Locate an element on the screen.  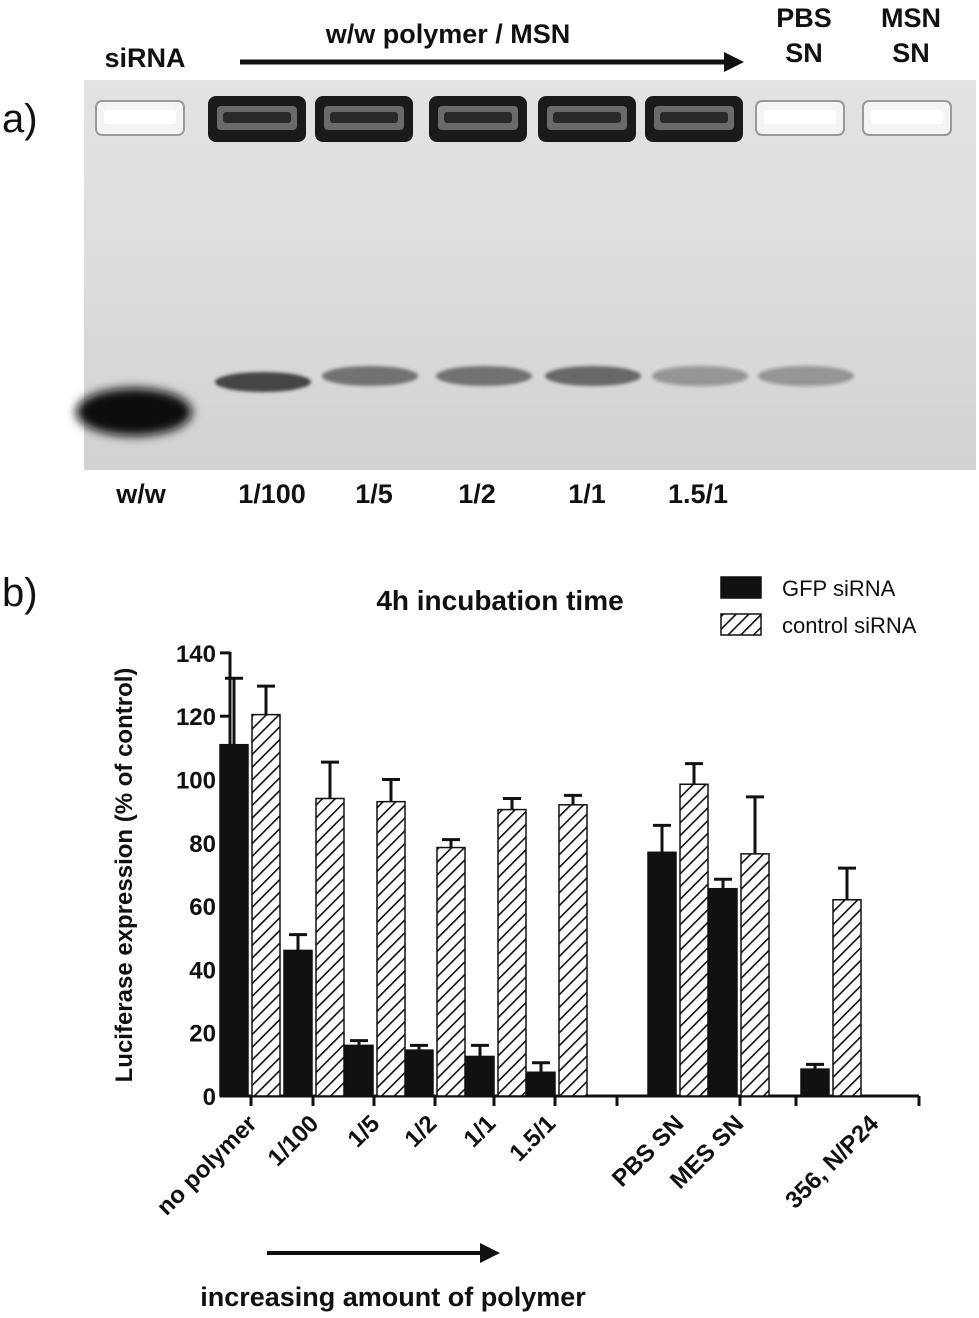
y-tick-label: 80 is located at coordinates (202, 844).